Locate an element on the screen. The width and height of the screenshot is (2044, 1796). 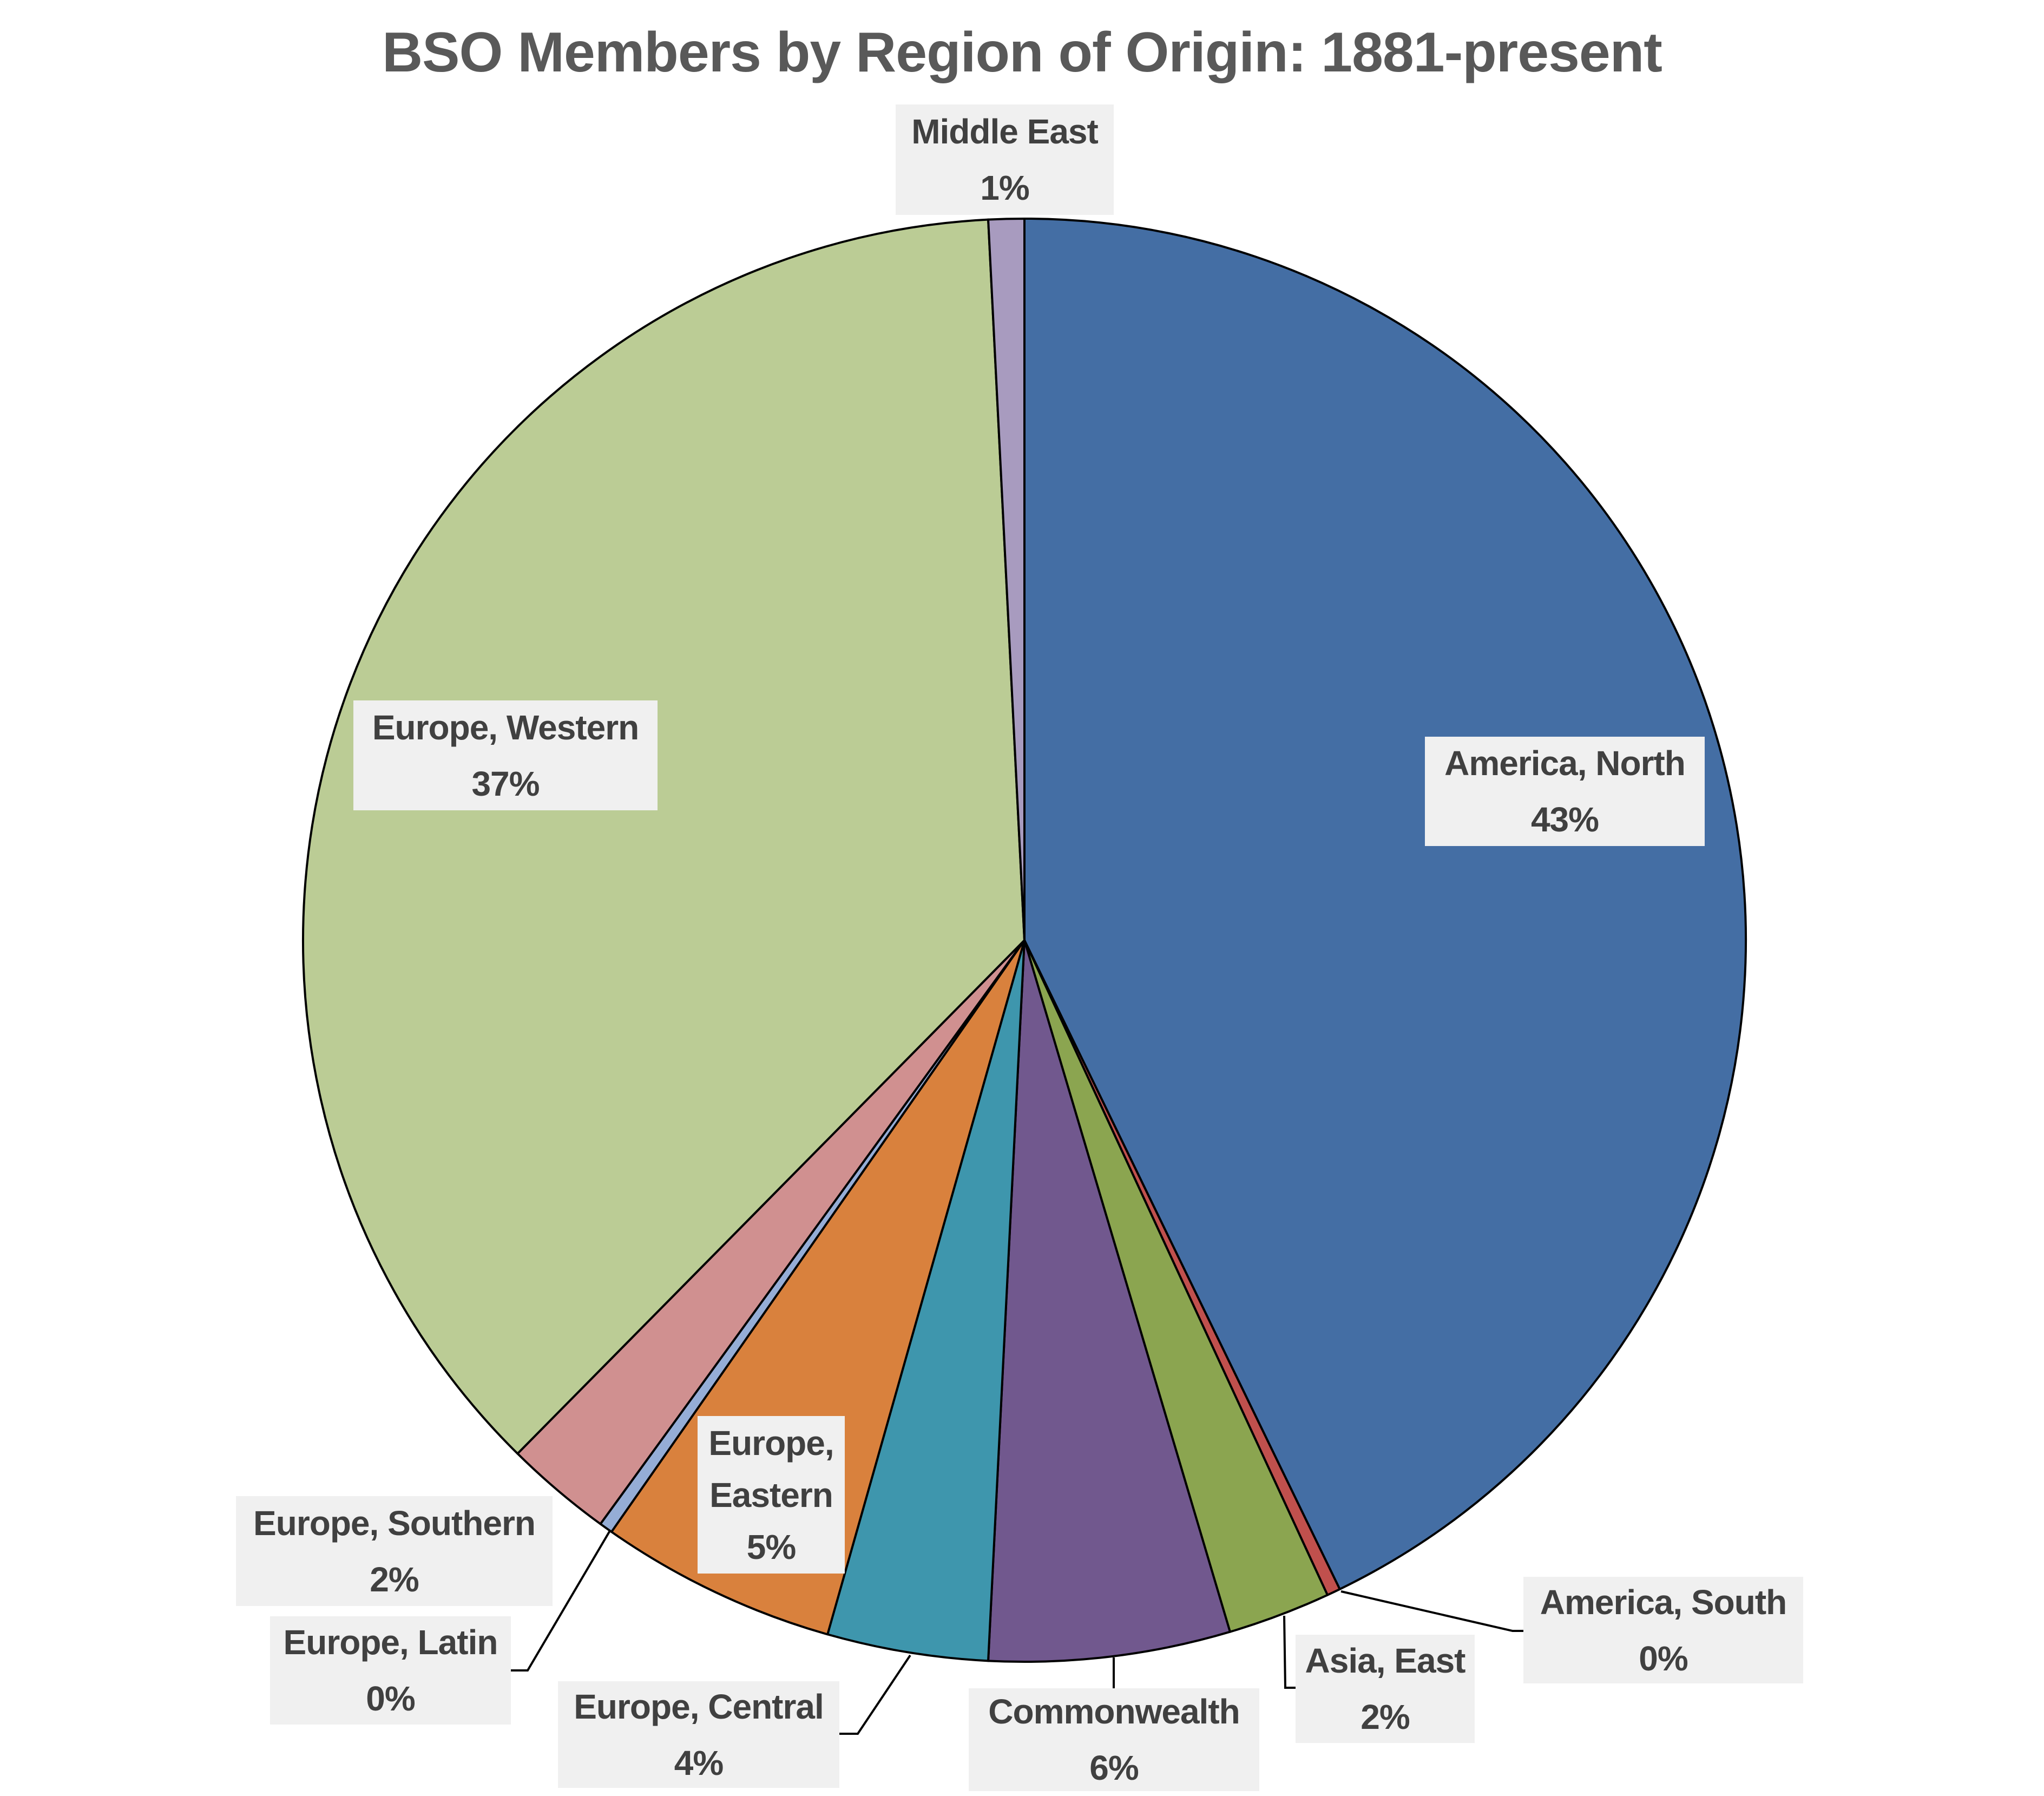
data-label-america-north: America, North 43% is located at coordinates (1565, 791).